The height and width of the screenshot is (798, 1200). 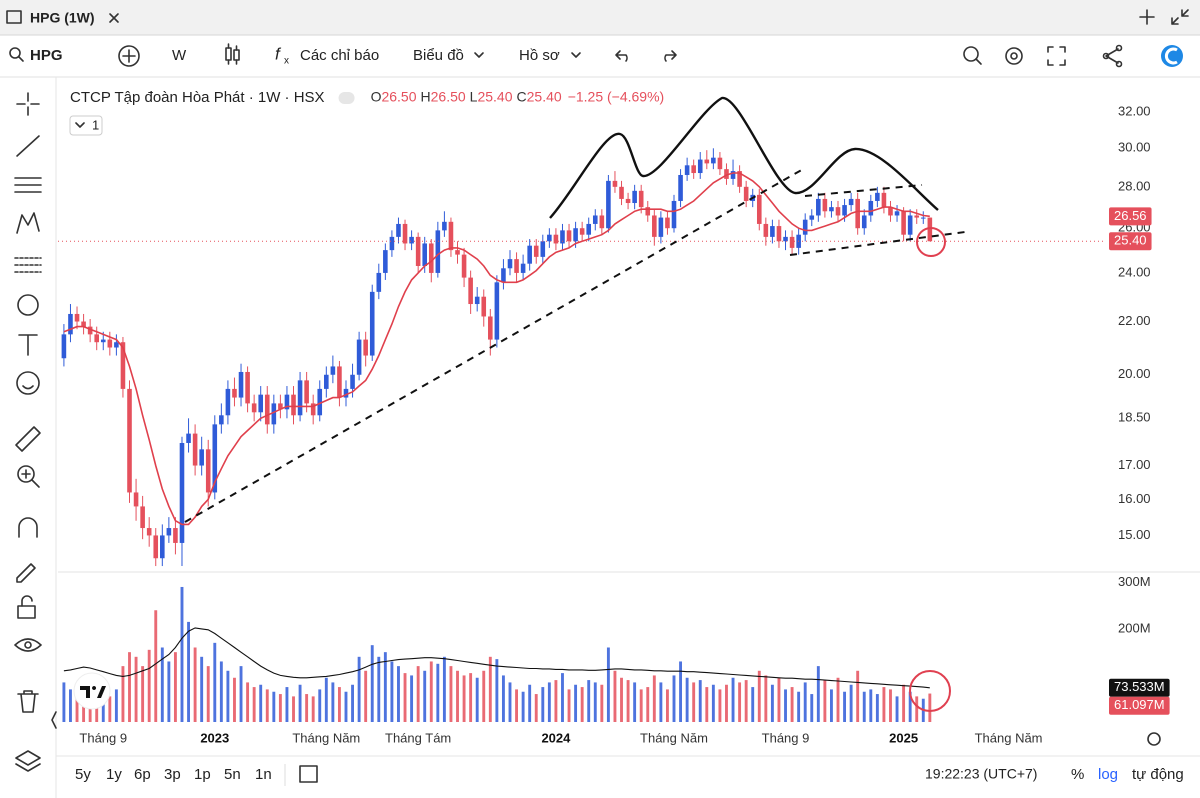 I want to click on settings-icon, so click(x=1014, y=56).